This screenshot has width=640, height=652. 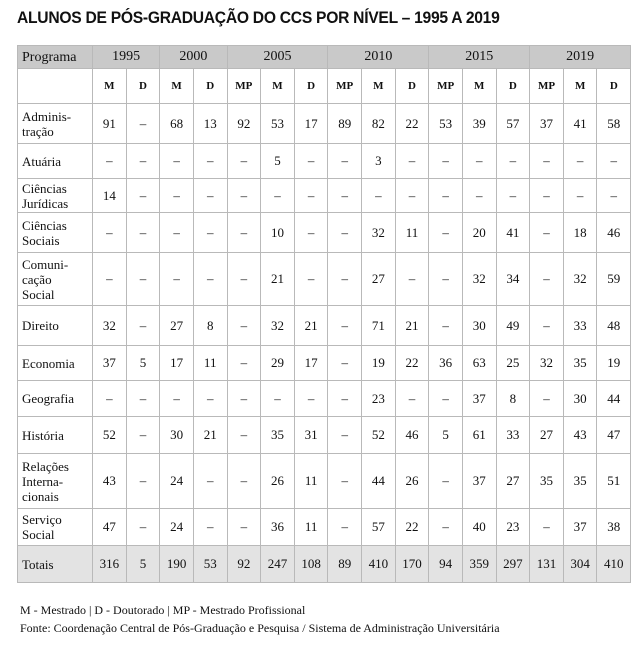 What do you see at coordinates (44, 188) in the screenshot?
I see `label-line: Ciências` at bounding box center [44, 188].